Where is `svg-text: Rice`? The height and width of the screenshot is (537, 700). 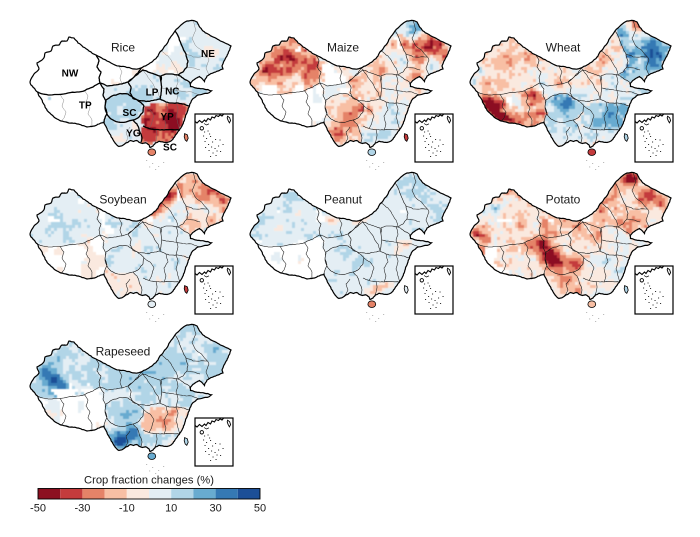
svg-text: Rice is located at coordinates (123, 48).